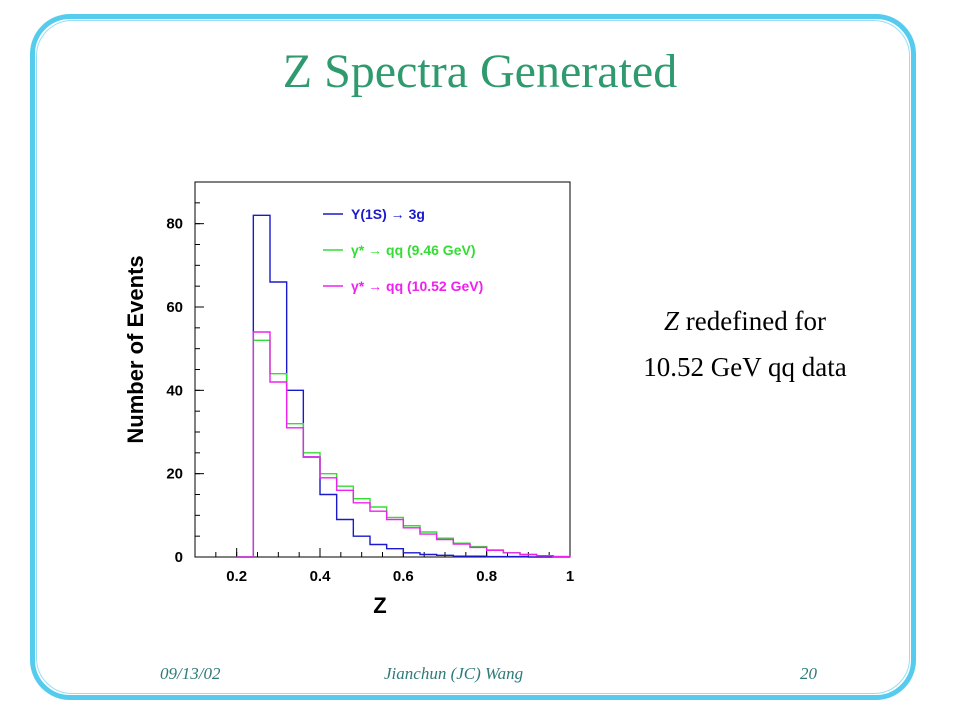 The height and width of the screenshot is (720, 960). I want to click on side-note-line-1: Z redefined for, so click(745, 321).